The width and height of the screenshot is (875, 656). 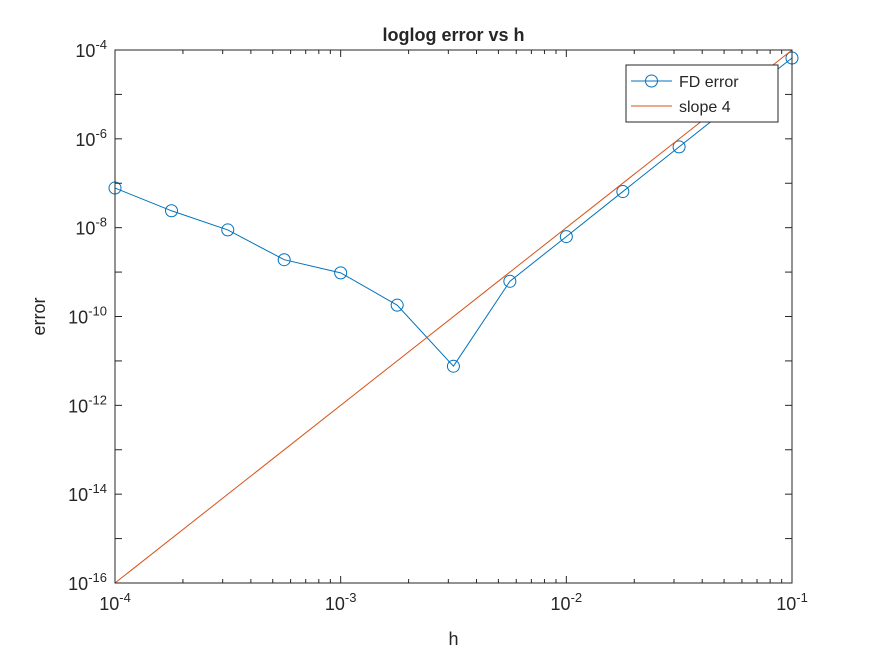 What do you see at coordinates (651, 81) in the screenshot?
I see `legend-marker` at bounding box center [651, 81].